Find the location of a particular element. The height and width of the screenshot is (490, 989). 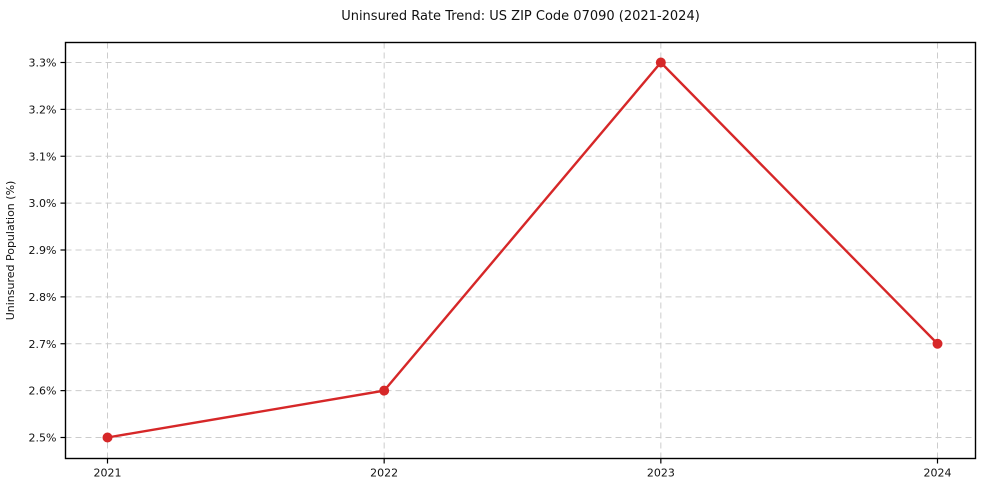

x-tick-label: 2022 is located at coordinates (384, 473).